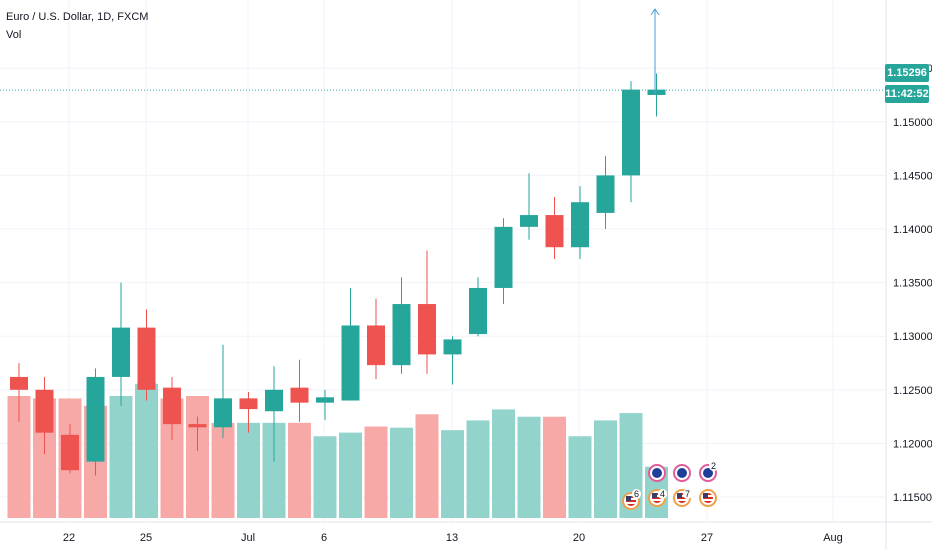 This screenshot has width=932, height=550. What do you see at coordinates (663, 494) in the screenshot?
I see `event-count-badge: 4` at bounding box center [663, 494].